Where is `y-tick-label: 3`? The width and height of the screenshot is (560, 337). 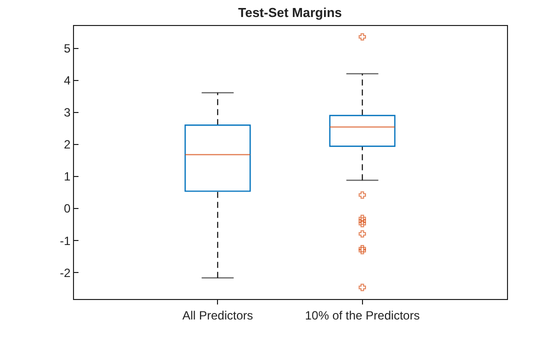
y-tick-label: 3 is located at coordinates (67, 112).